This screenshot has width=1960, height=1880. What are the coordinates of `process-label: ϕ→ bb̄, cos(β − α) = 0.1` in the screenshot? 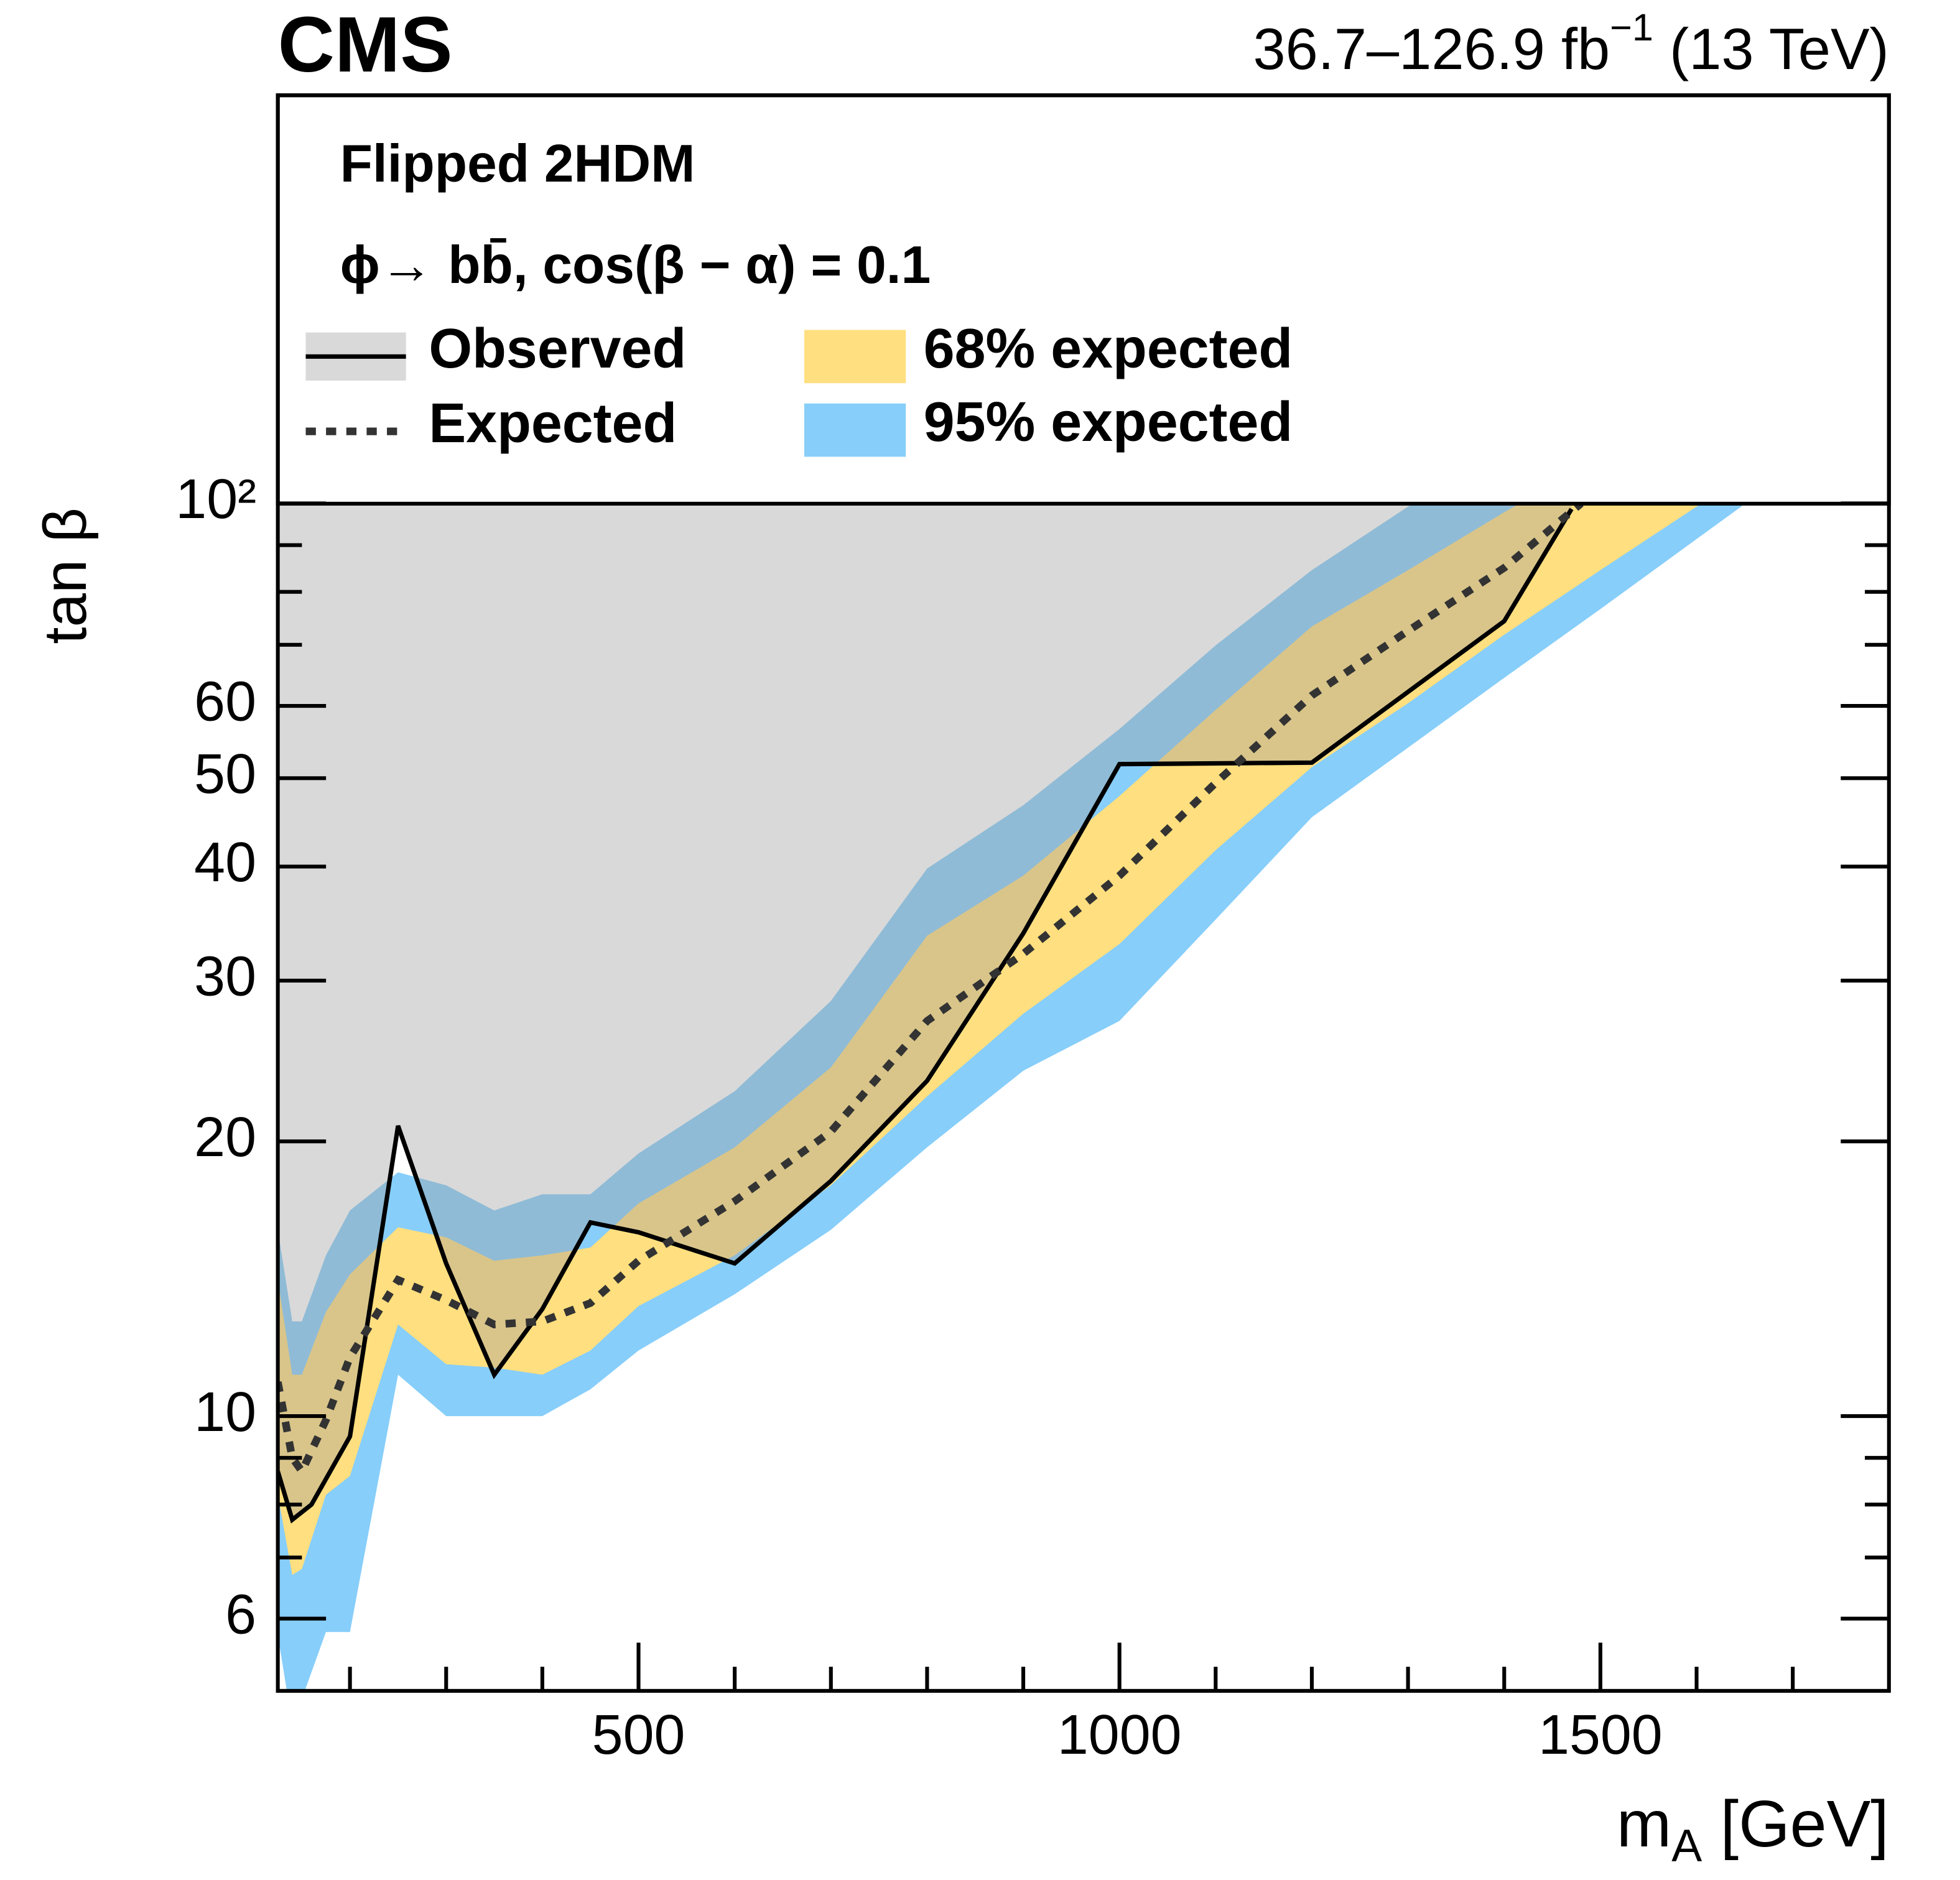 It's located at (635, 265).